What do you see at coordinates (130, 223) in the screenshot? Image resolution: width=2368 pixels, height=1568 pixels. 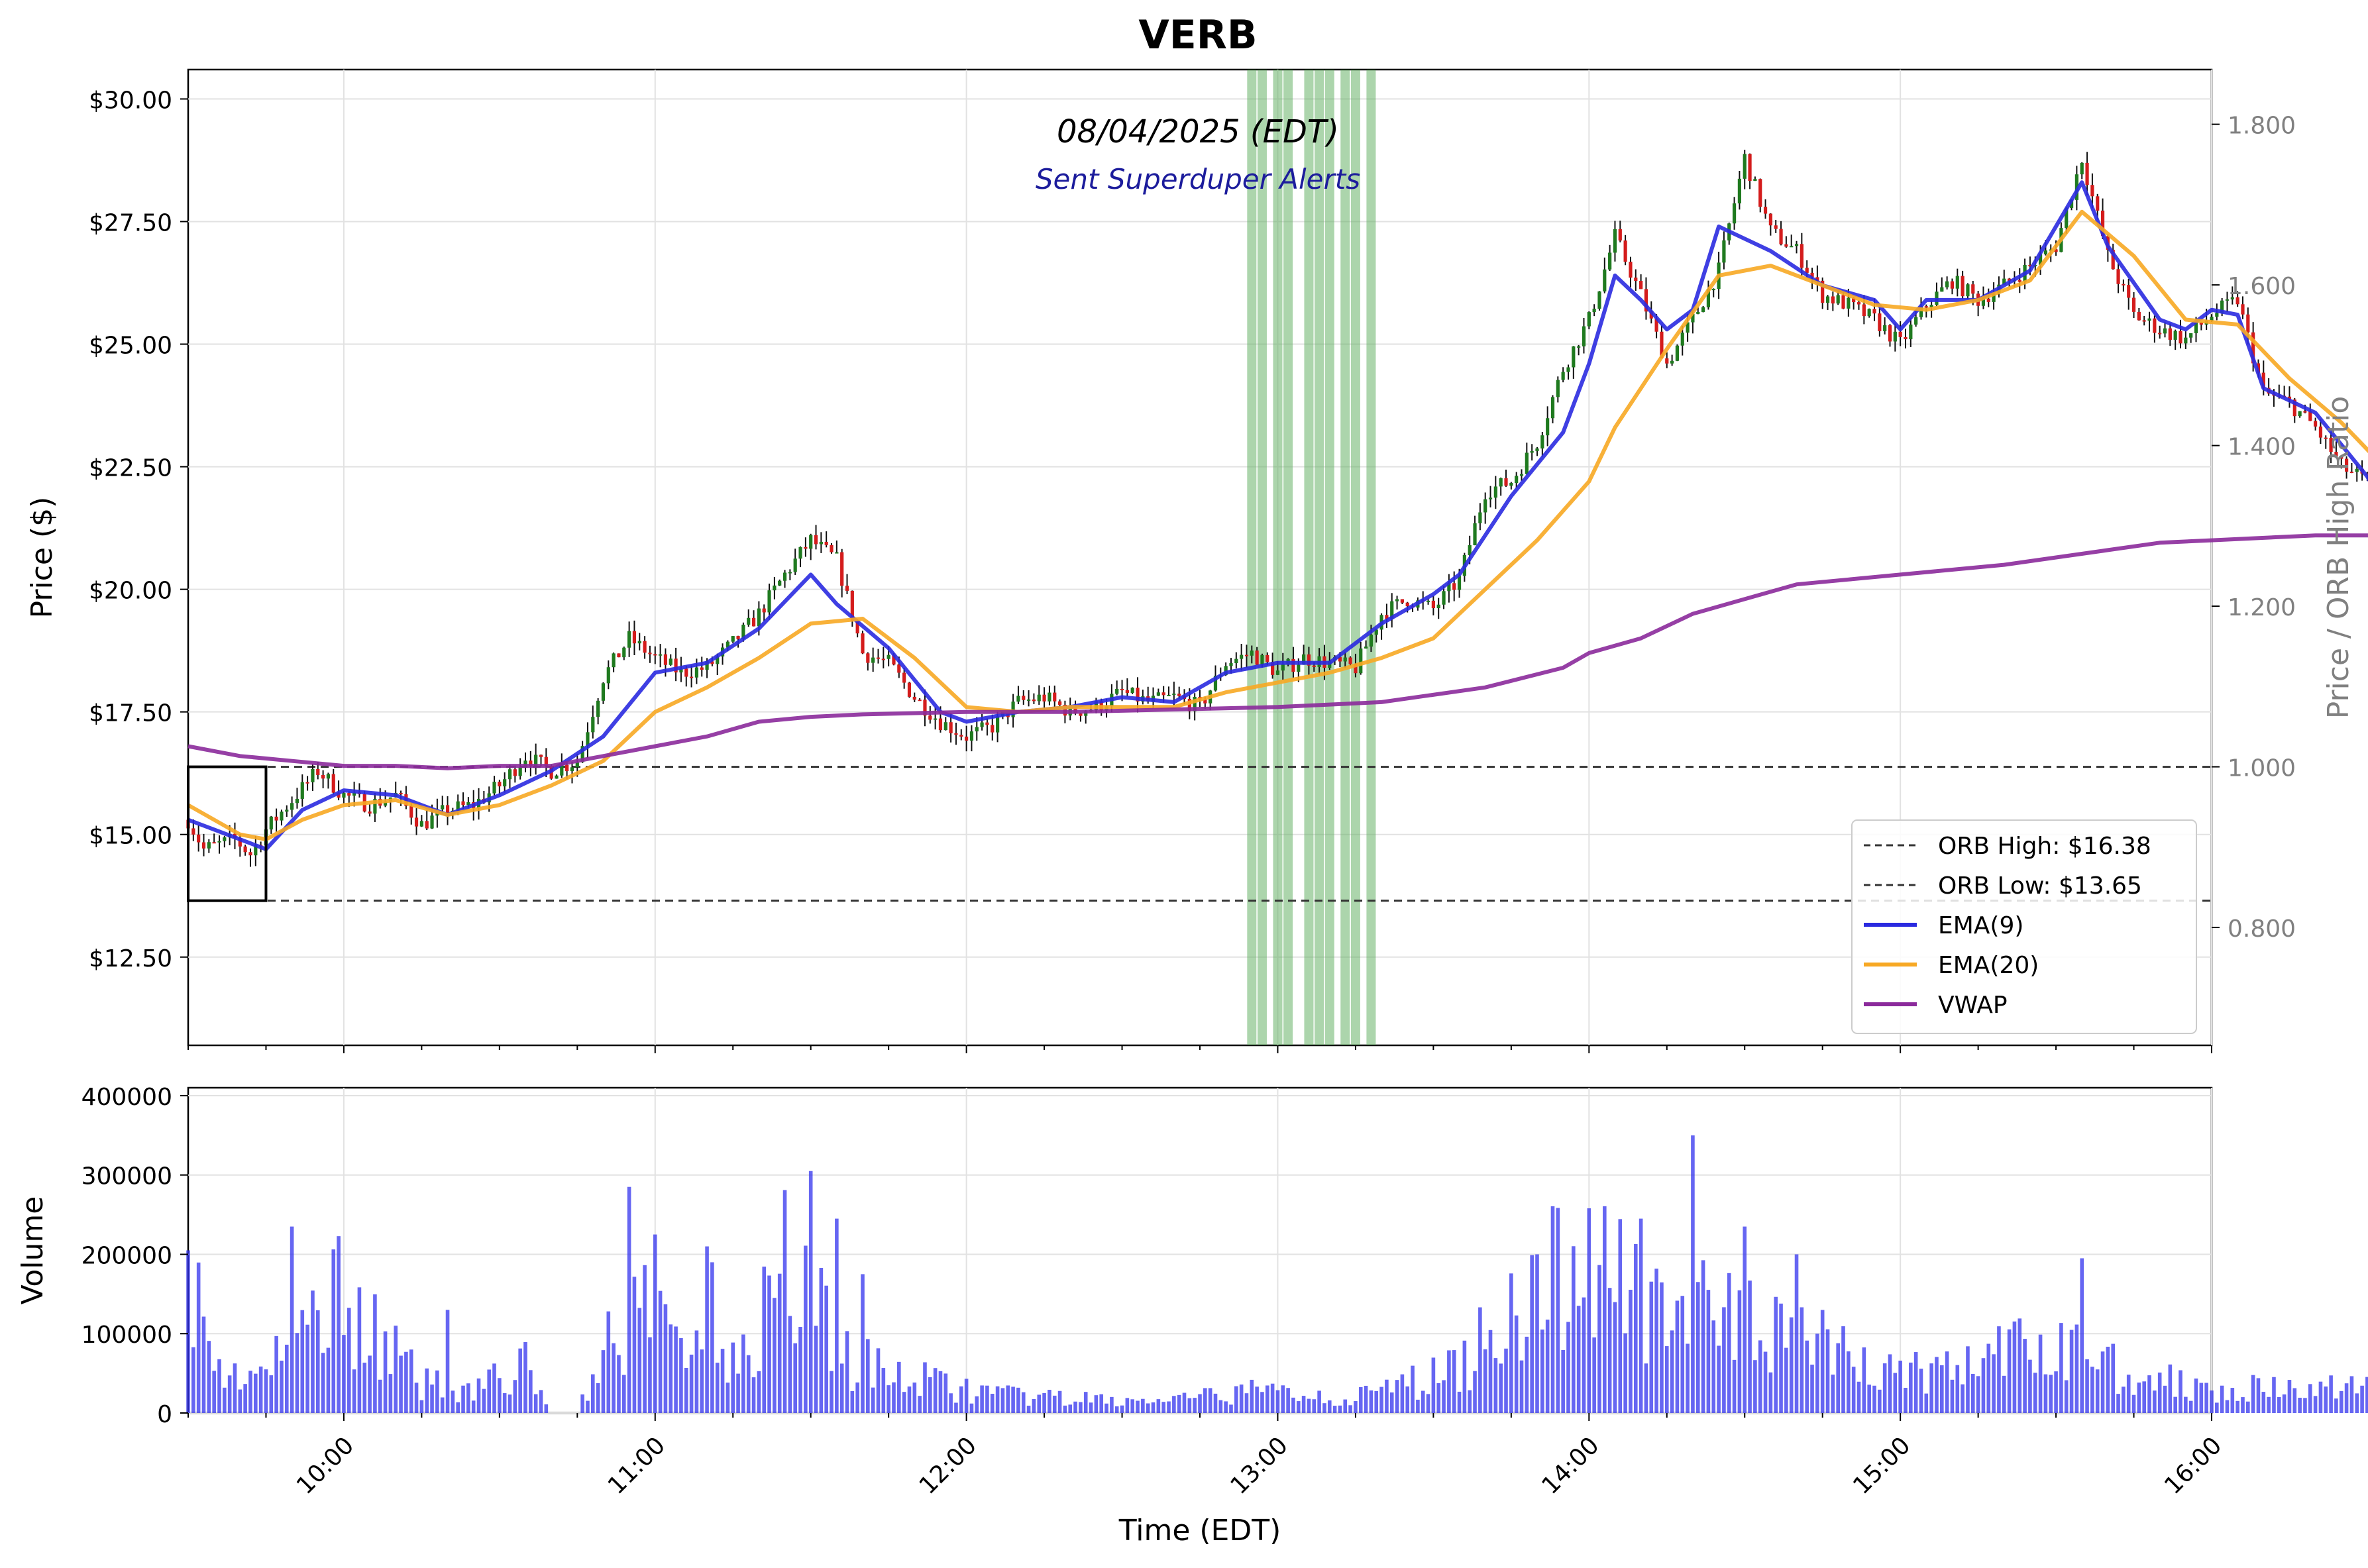 I see `price-tick-label: $27.50` at bounding box center [130, 223].